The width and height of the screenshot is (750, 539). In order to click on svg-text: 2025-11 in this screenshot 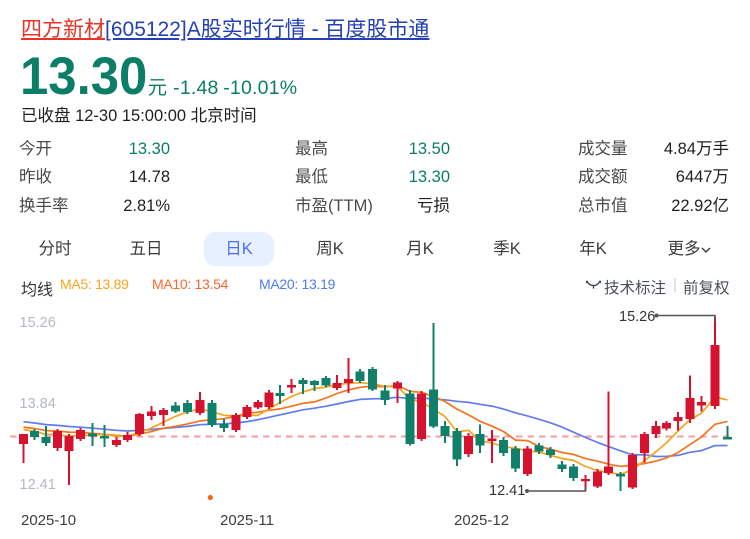, I will do `click(247, 520)`.